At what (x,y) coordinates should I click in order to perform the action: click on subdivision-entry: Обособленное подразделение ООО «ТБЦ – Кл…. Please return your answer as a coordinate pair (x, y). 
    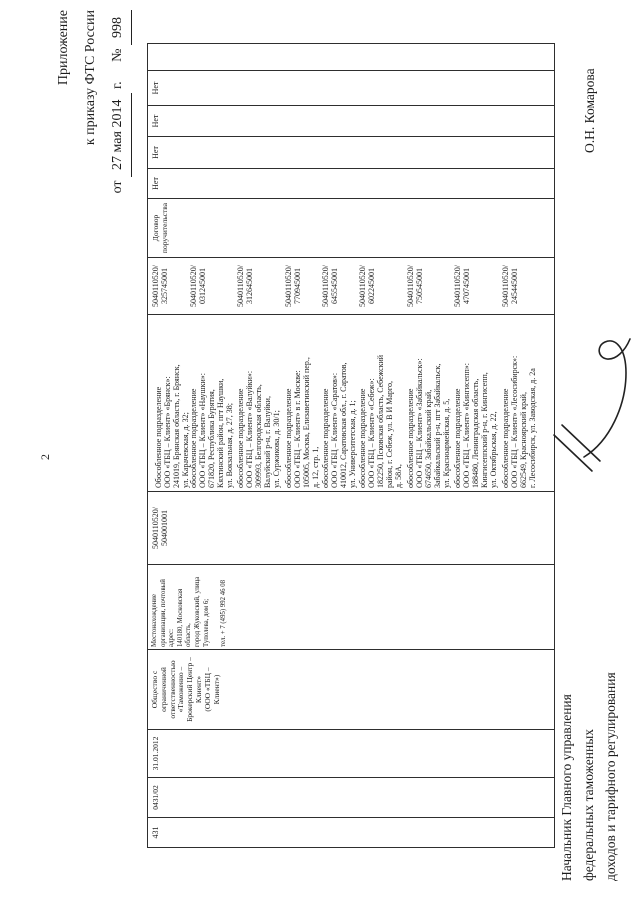
    Looking at the image, I should click on (172, 426).